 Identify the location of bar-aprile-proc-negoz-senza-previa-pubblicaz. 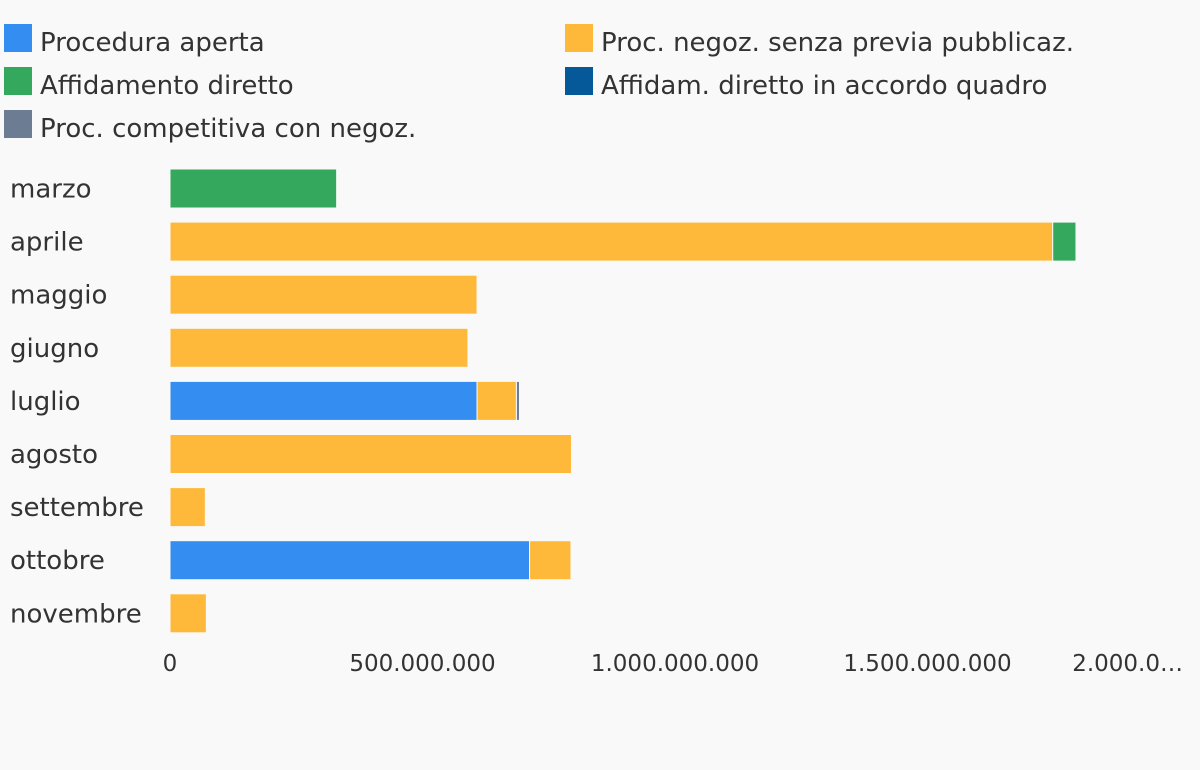
(611, 241).